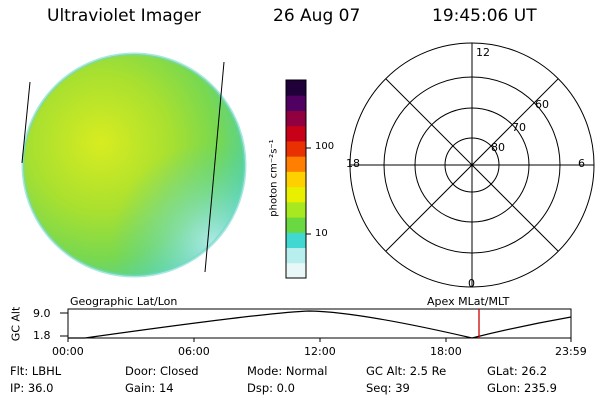 The image size is (600, 400). Describe the element at coordinates (68, 351) in the screenshot. I see `timeline-xtick: 00:00` at that location.